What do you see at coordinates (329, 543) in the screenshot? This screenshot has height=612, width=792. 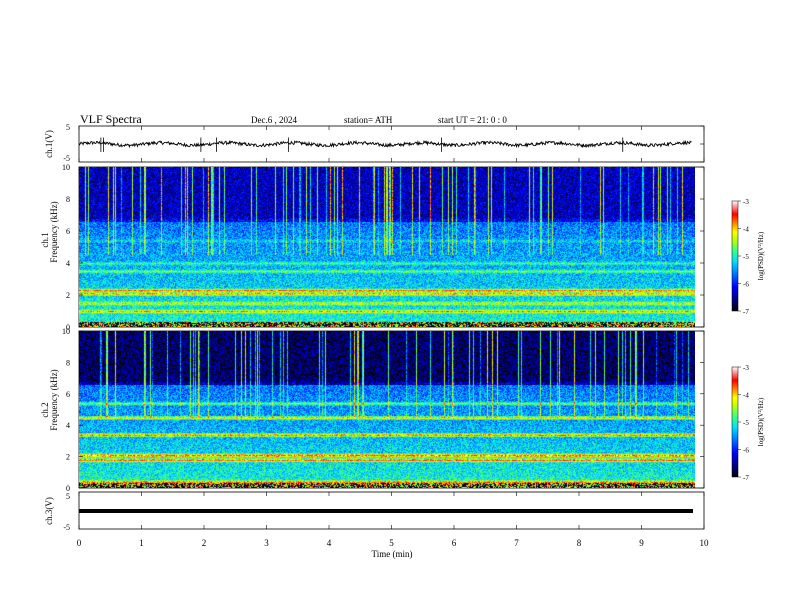 I see `xtick-label-4: 4` at bounding box center [329, 543].